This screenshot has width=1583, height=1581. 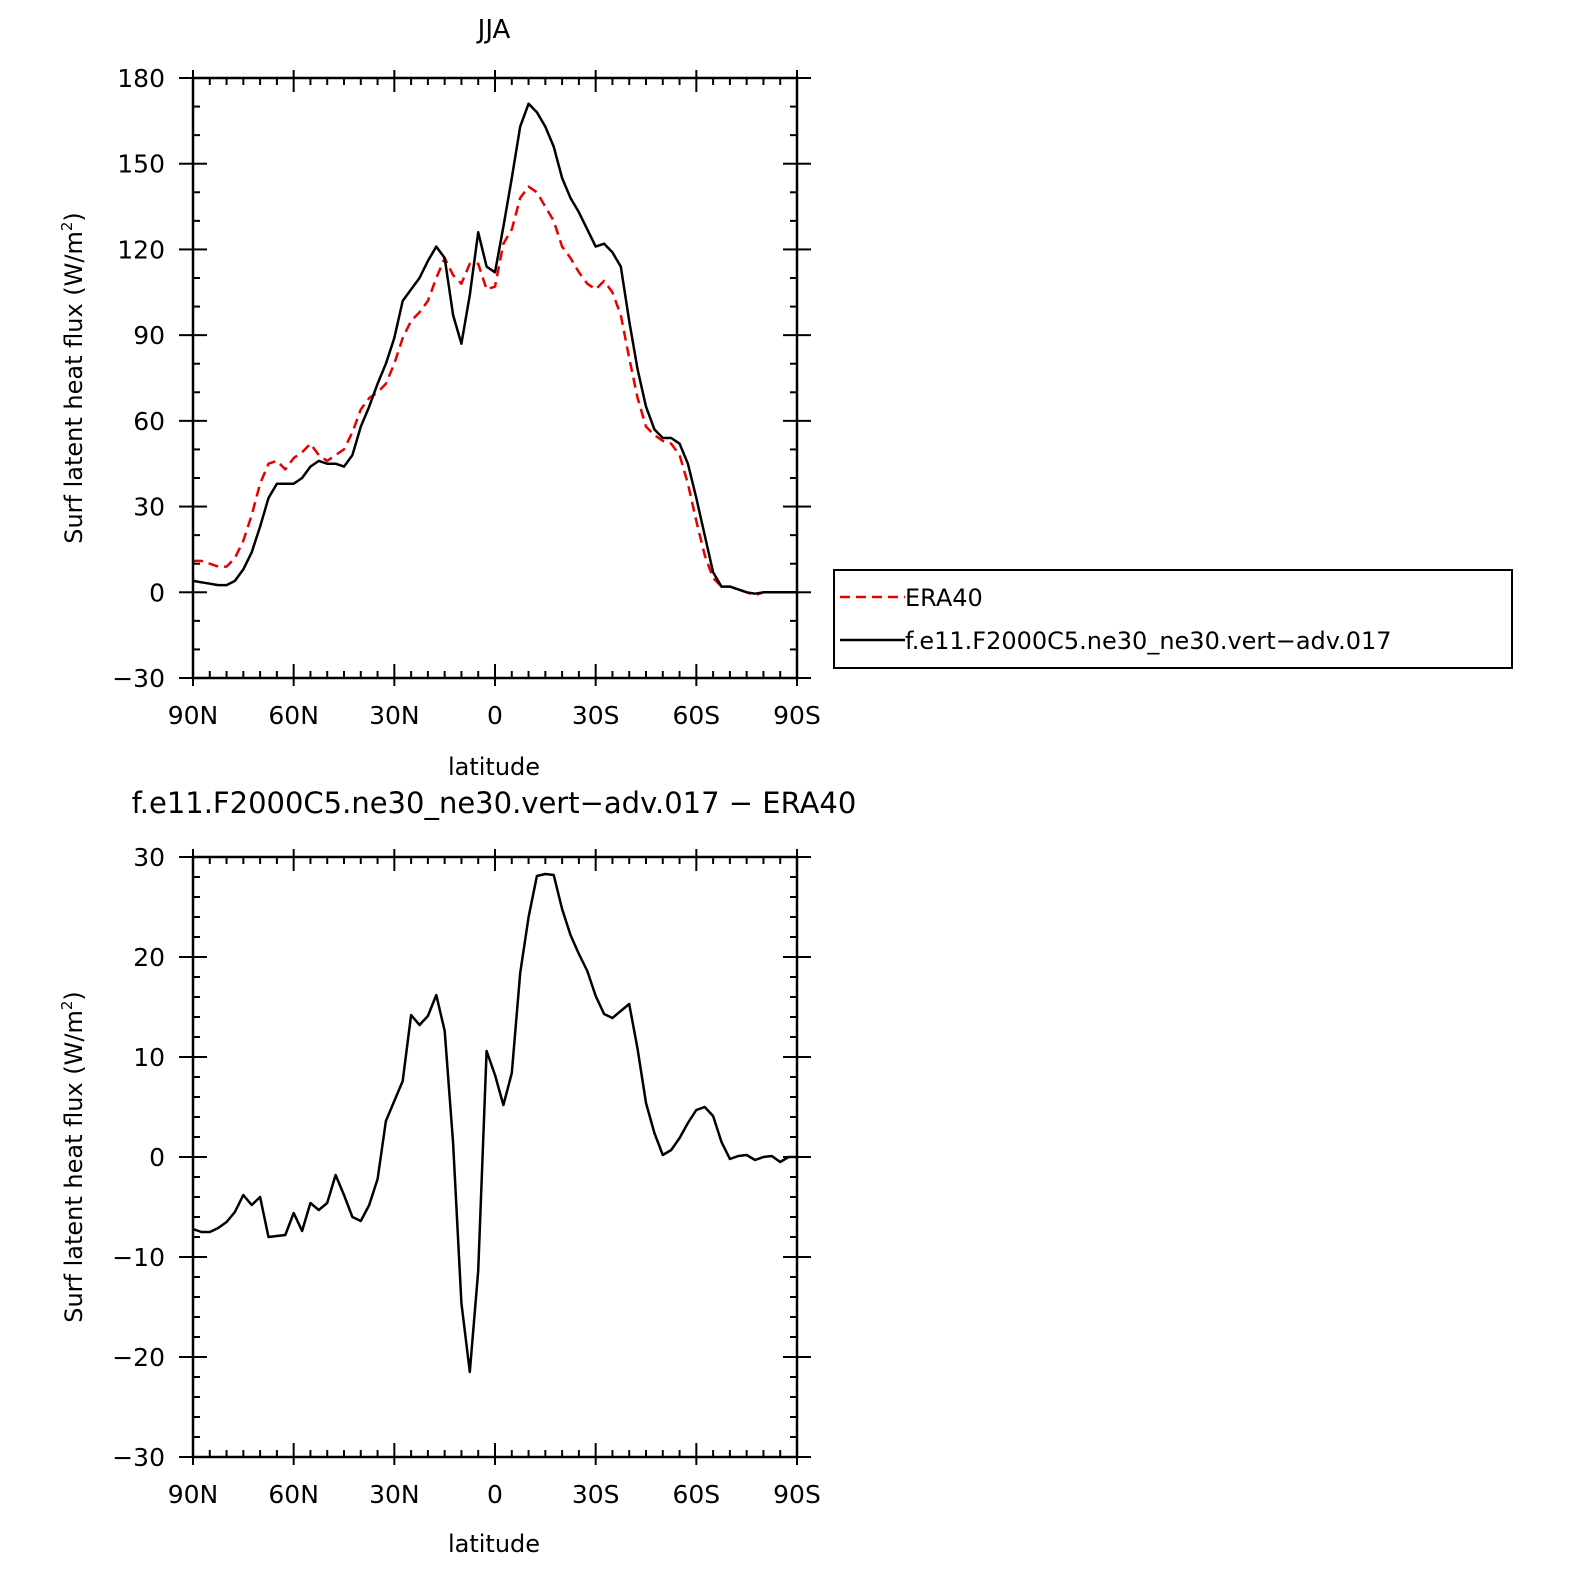 I want to click on top-x-tick-label: 0, so click(x=495, y=715).